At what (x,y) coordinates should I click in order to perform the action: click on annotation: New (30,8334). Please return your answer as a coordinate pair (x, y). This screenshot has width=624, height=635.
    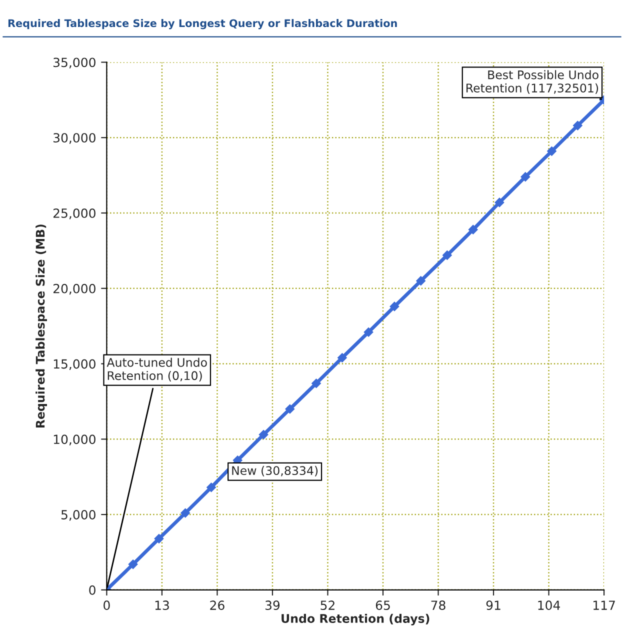
    Looking at the image, I should click on (275, 471).